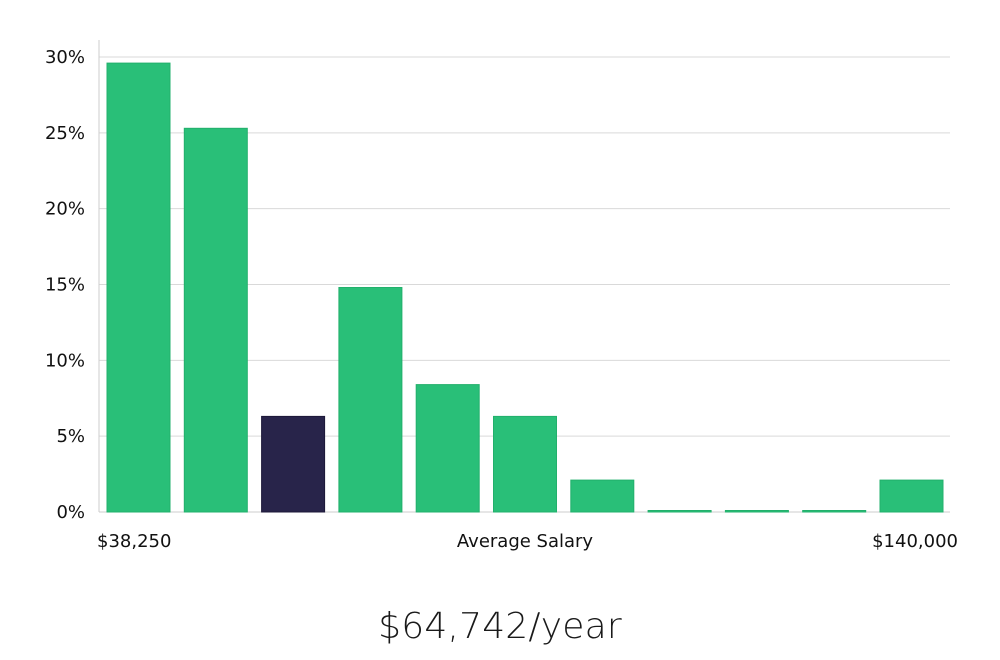  I want to click on average-salary-headline: $64,742/year, so click(500, 626).